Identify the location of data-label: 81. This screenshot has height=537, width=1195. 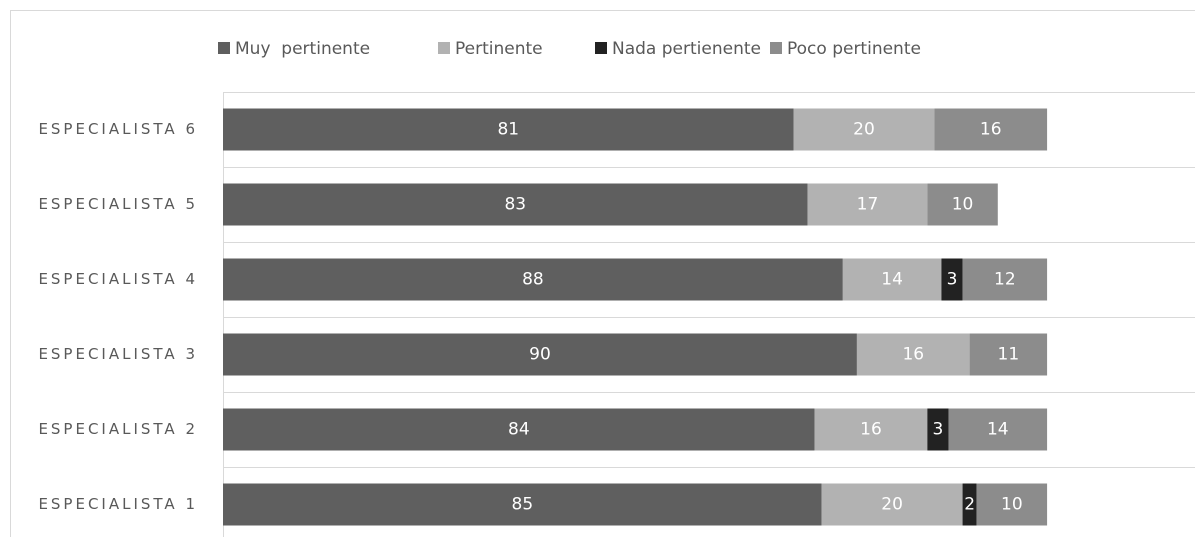
(508, 130).